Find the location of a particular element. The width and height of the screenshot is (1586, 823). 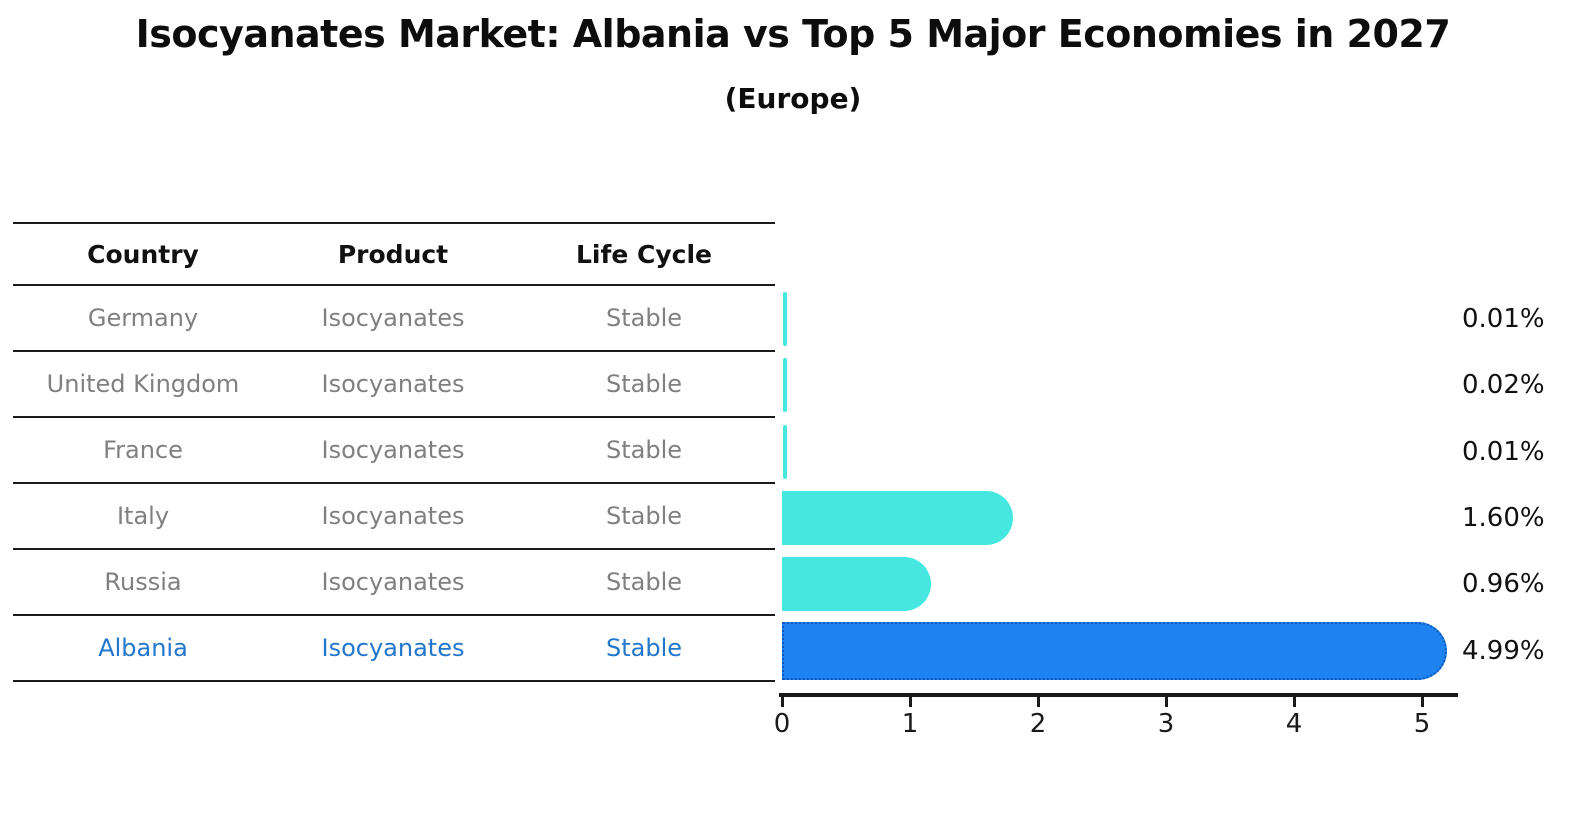

x-axis-tick-label: 1 is located at coordinates (910, 724).